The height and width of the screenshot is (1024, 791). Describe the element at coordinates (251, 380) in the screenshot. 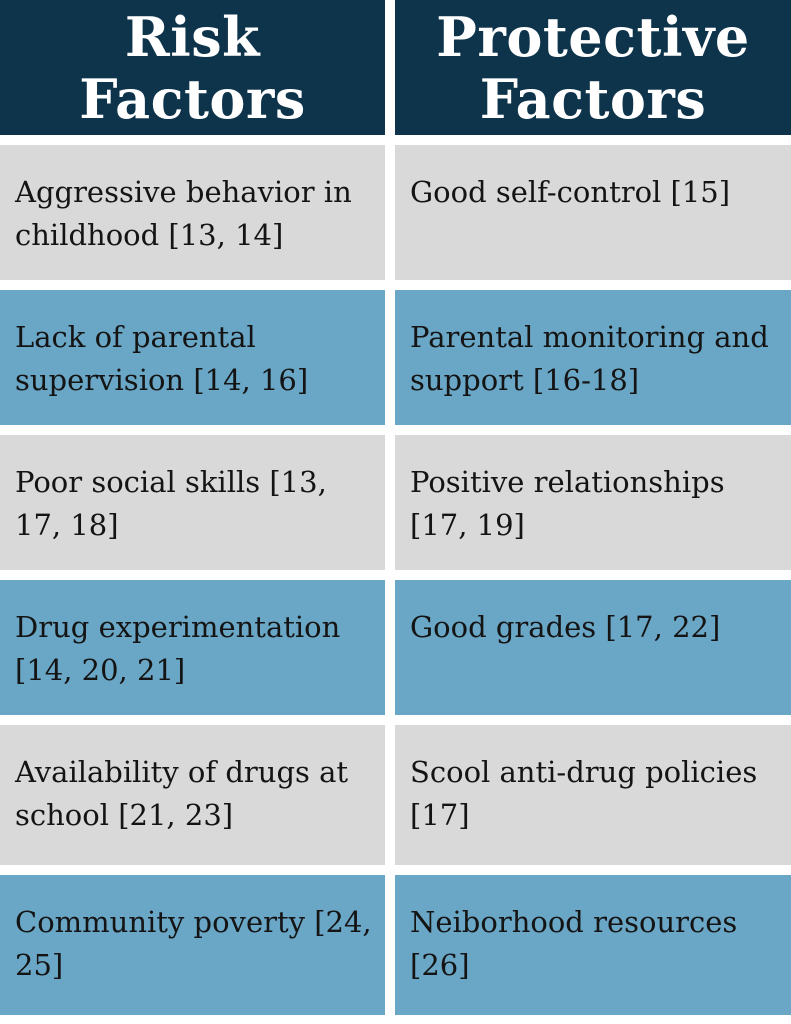

I see `risk-refs-link: [14, 16]` at that location.